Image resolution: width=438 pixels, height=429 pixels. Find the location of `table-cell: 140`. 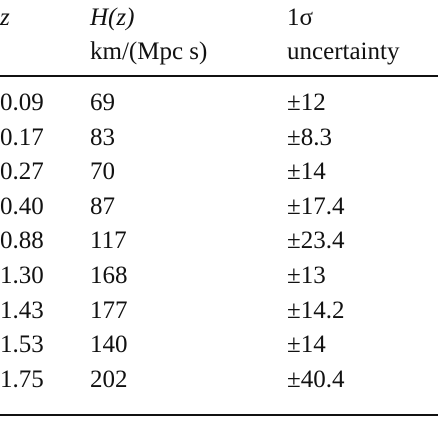

table-cell: 140 is located at coordinates (109, 345).